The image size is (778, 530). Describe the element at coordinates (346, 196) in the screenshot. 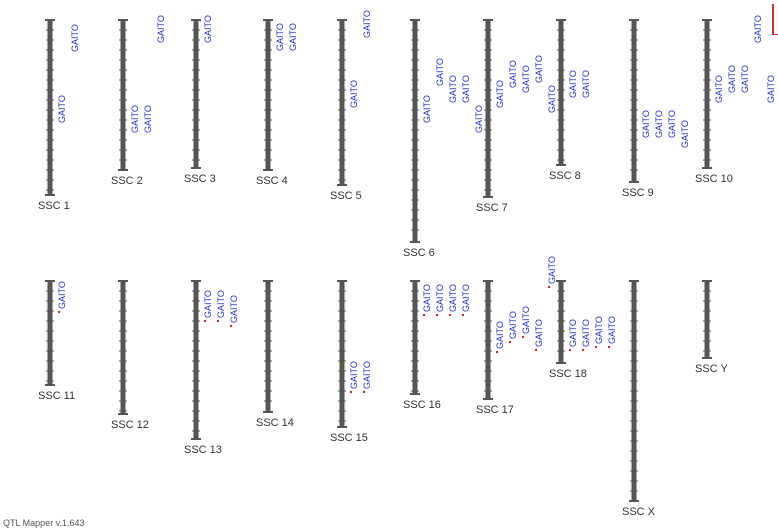

I see `chromosome-label: SSC 5` at that location.